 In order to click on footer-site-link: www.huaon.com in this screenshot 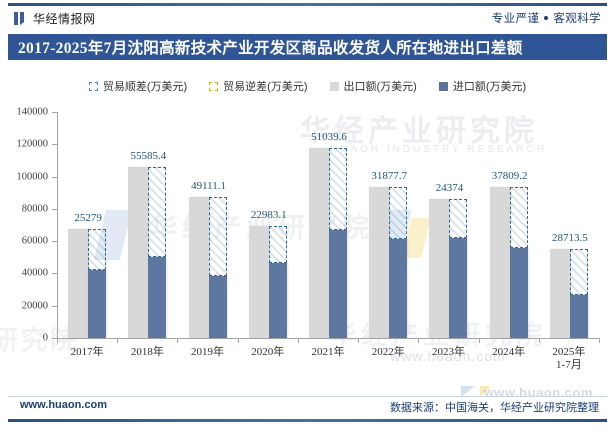, I will do `click(63, 405)`.